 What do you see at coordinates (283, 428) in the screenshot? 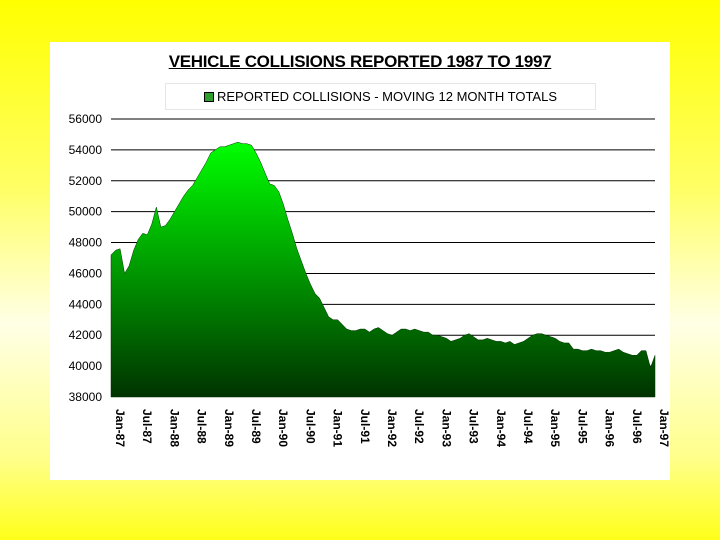
I see `x-tick-label: Jan-90` at bounding box center [283, 428].